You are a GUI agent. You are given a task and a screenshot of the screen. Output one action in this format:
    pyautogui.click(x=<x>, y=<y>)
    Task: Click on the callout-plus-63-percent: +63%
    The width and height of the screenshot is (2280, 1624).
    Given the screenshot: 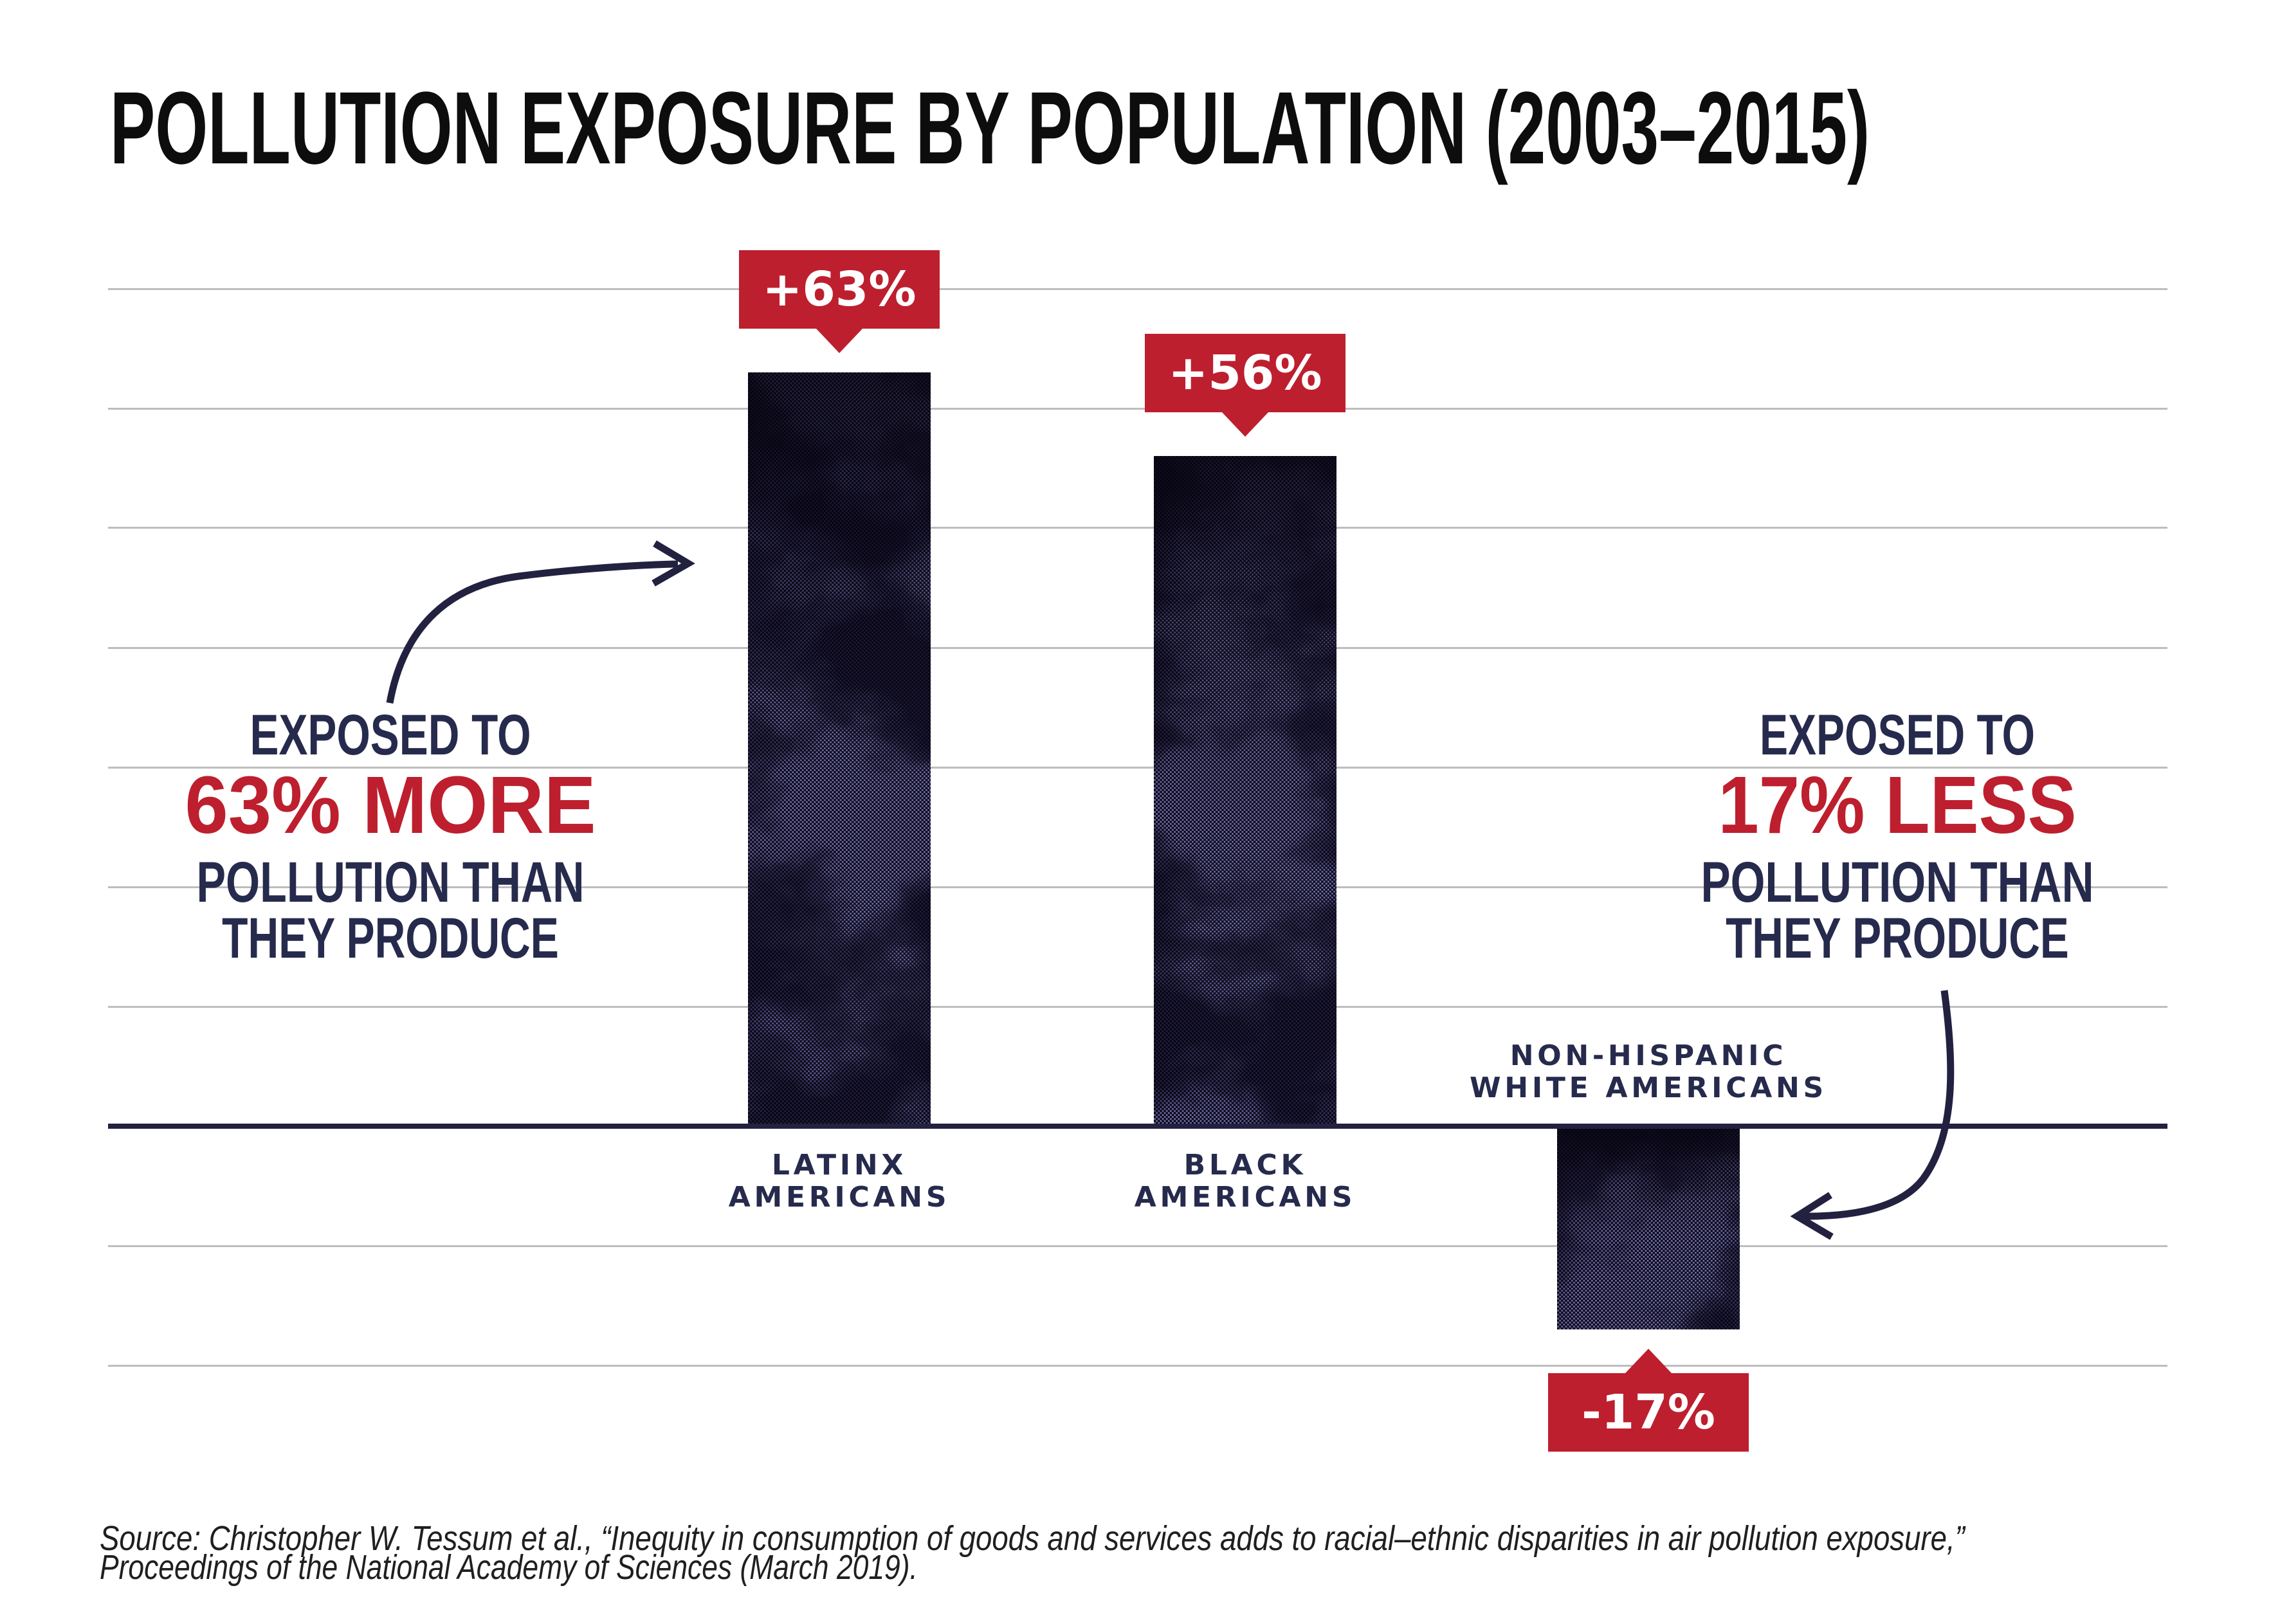 What is the action you would take?
    pyautogui.click(x=839, y=301)
    